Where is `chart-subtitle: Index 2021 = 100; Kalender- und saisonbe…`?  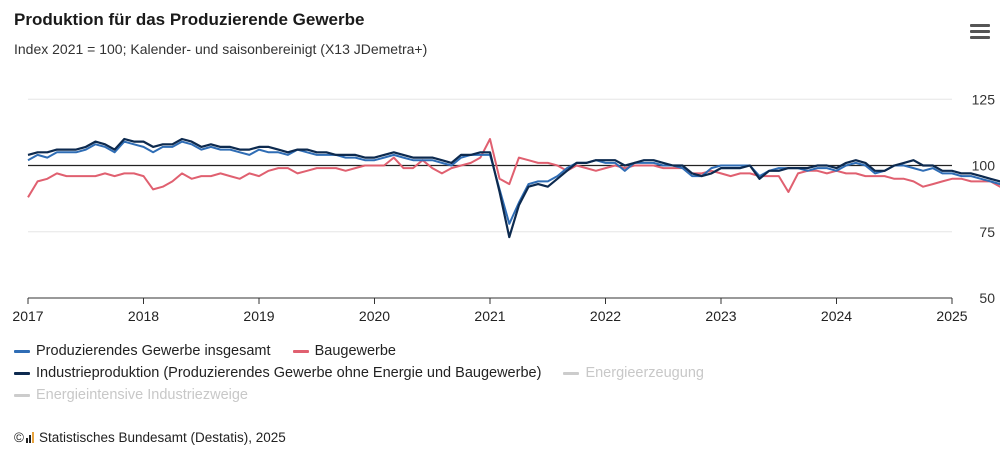 chart-subtitle: Index 2021 = 100; Kalender- und saisonbe… is located at coordinates (221, 49).